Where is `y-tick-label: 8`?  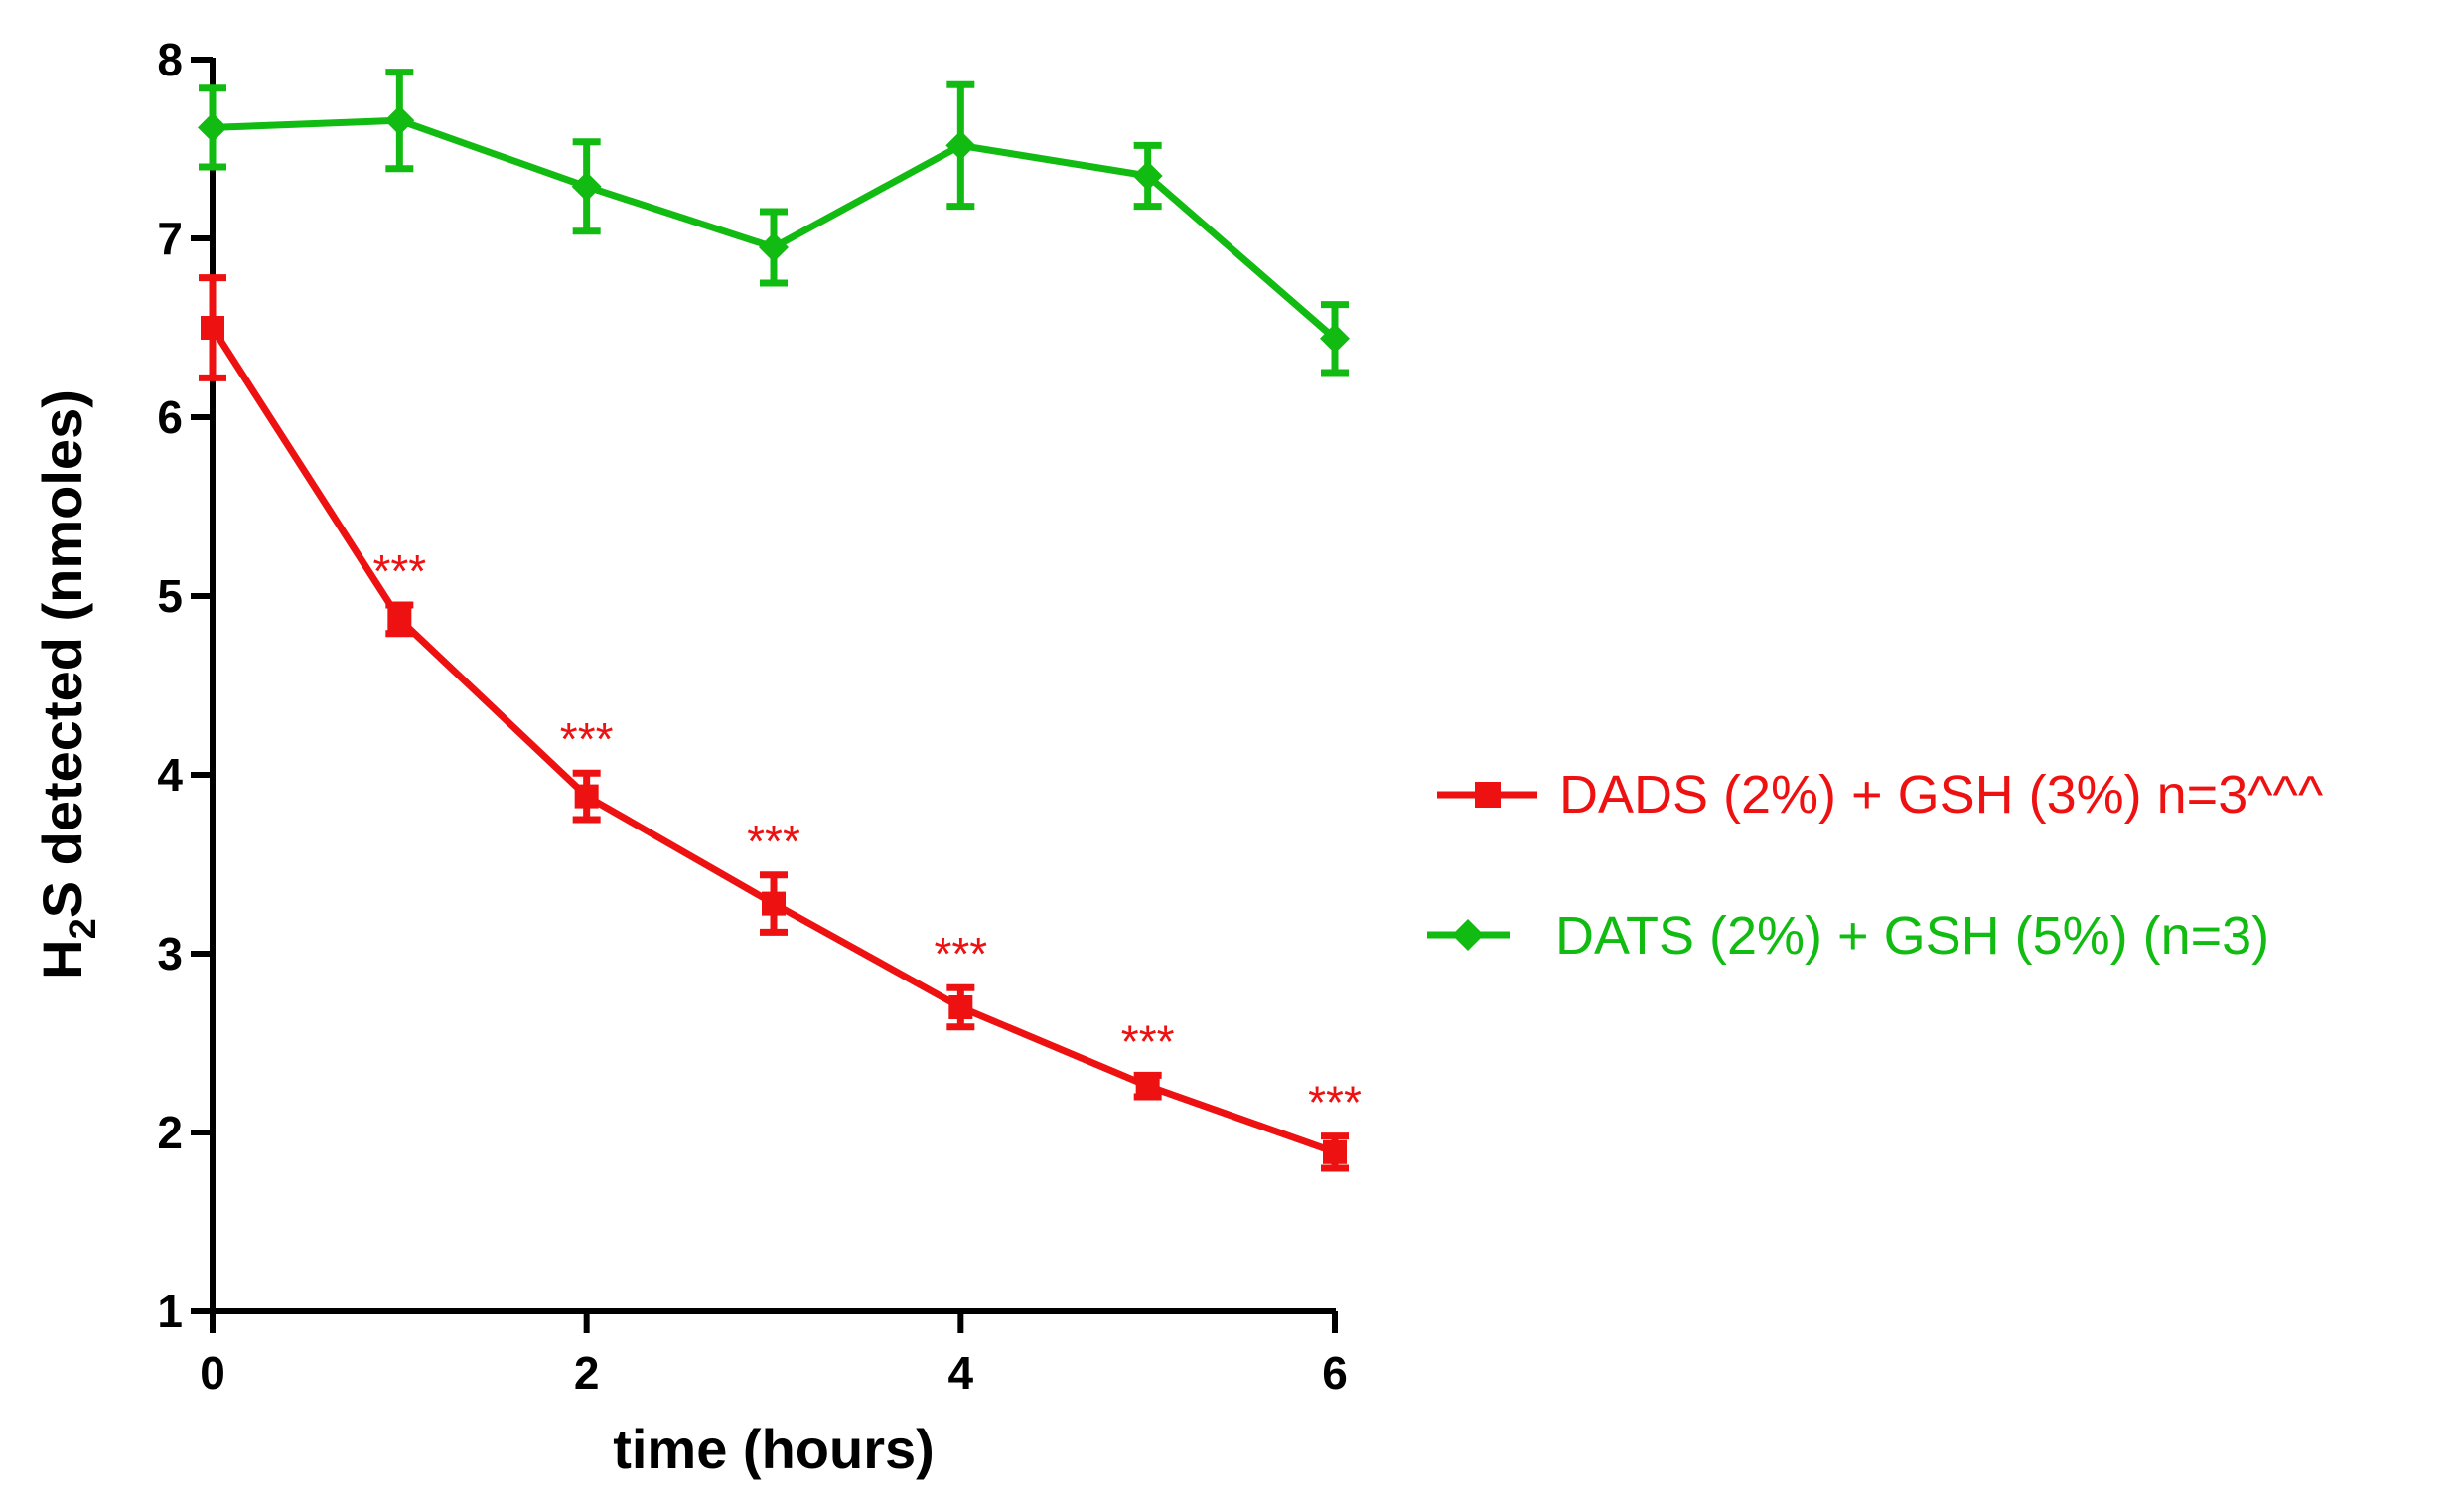
y-tick-label: 8 is located at coordinates (170, 59).